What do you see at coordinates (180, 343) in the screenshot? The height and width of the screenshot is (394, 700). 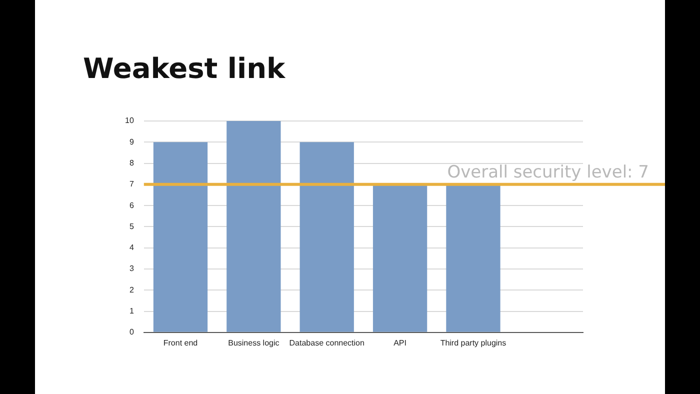 I see `x-tick-label: Front end` at bounding box center [180, 343].